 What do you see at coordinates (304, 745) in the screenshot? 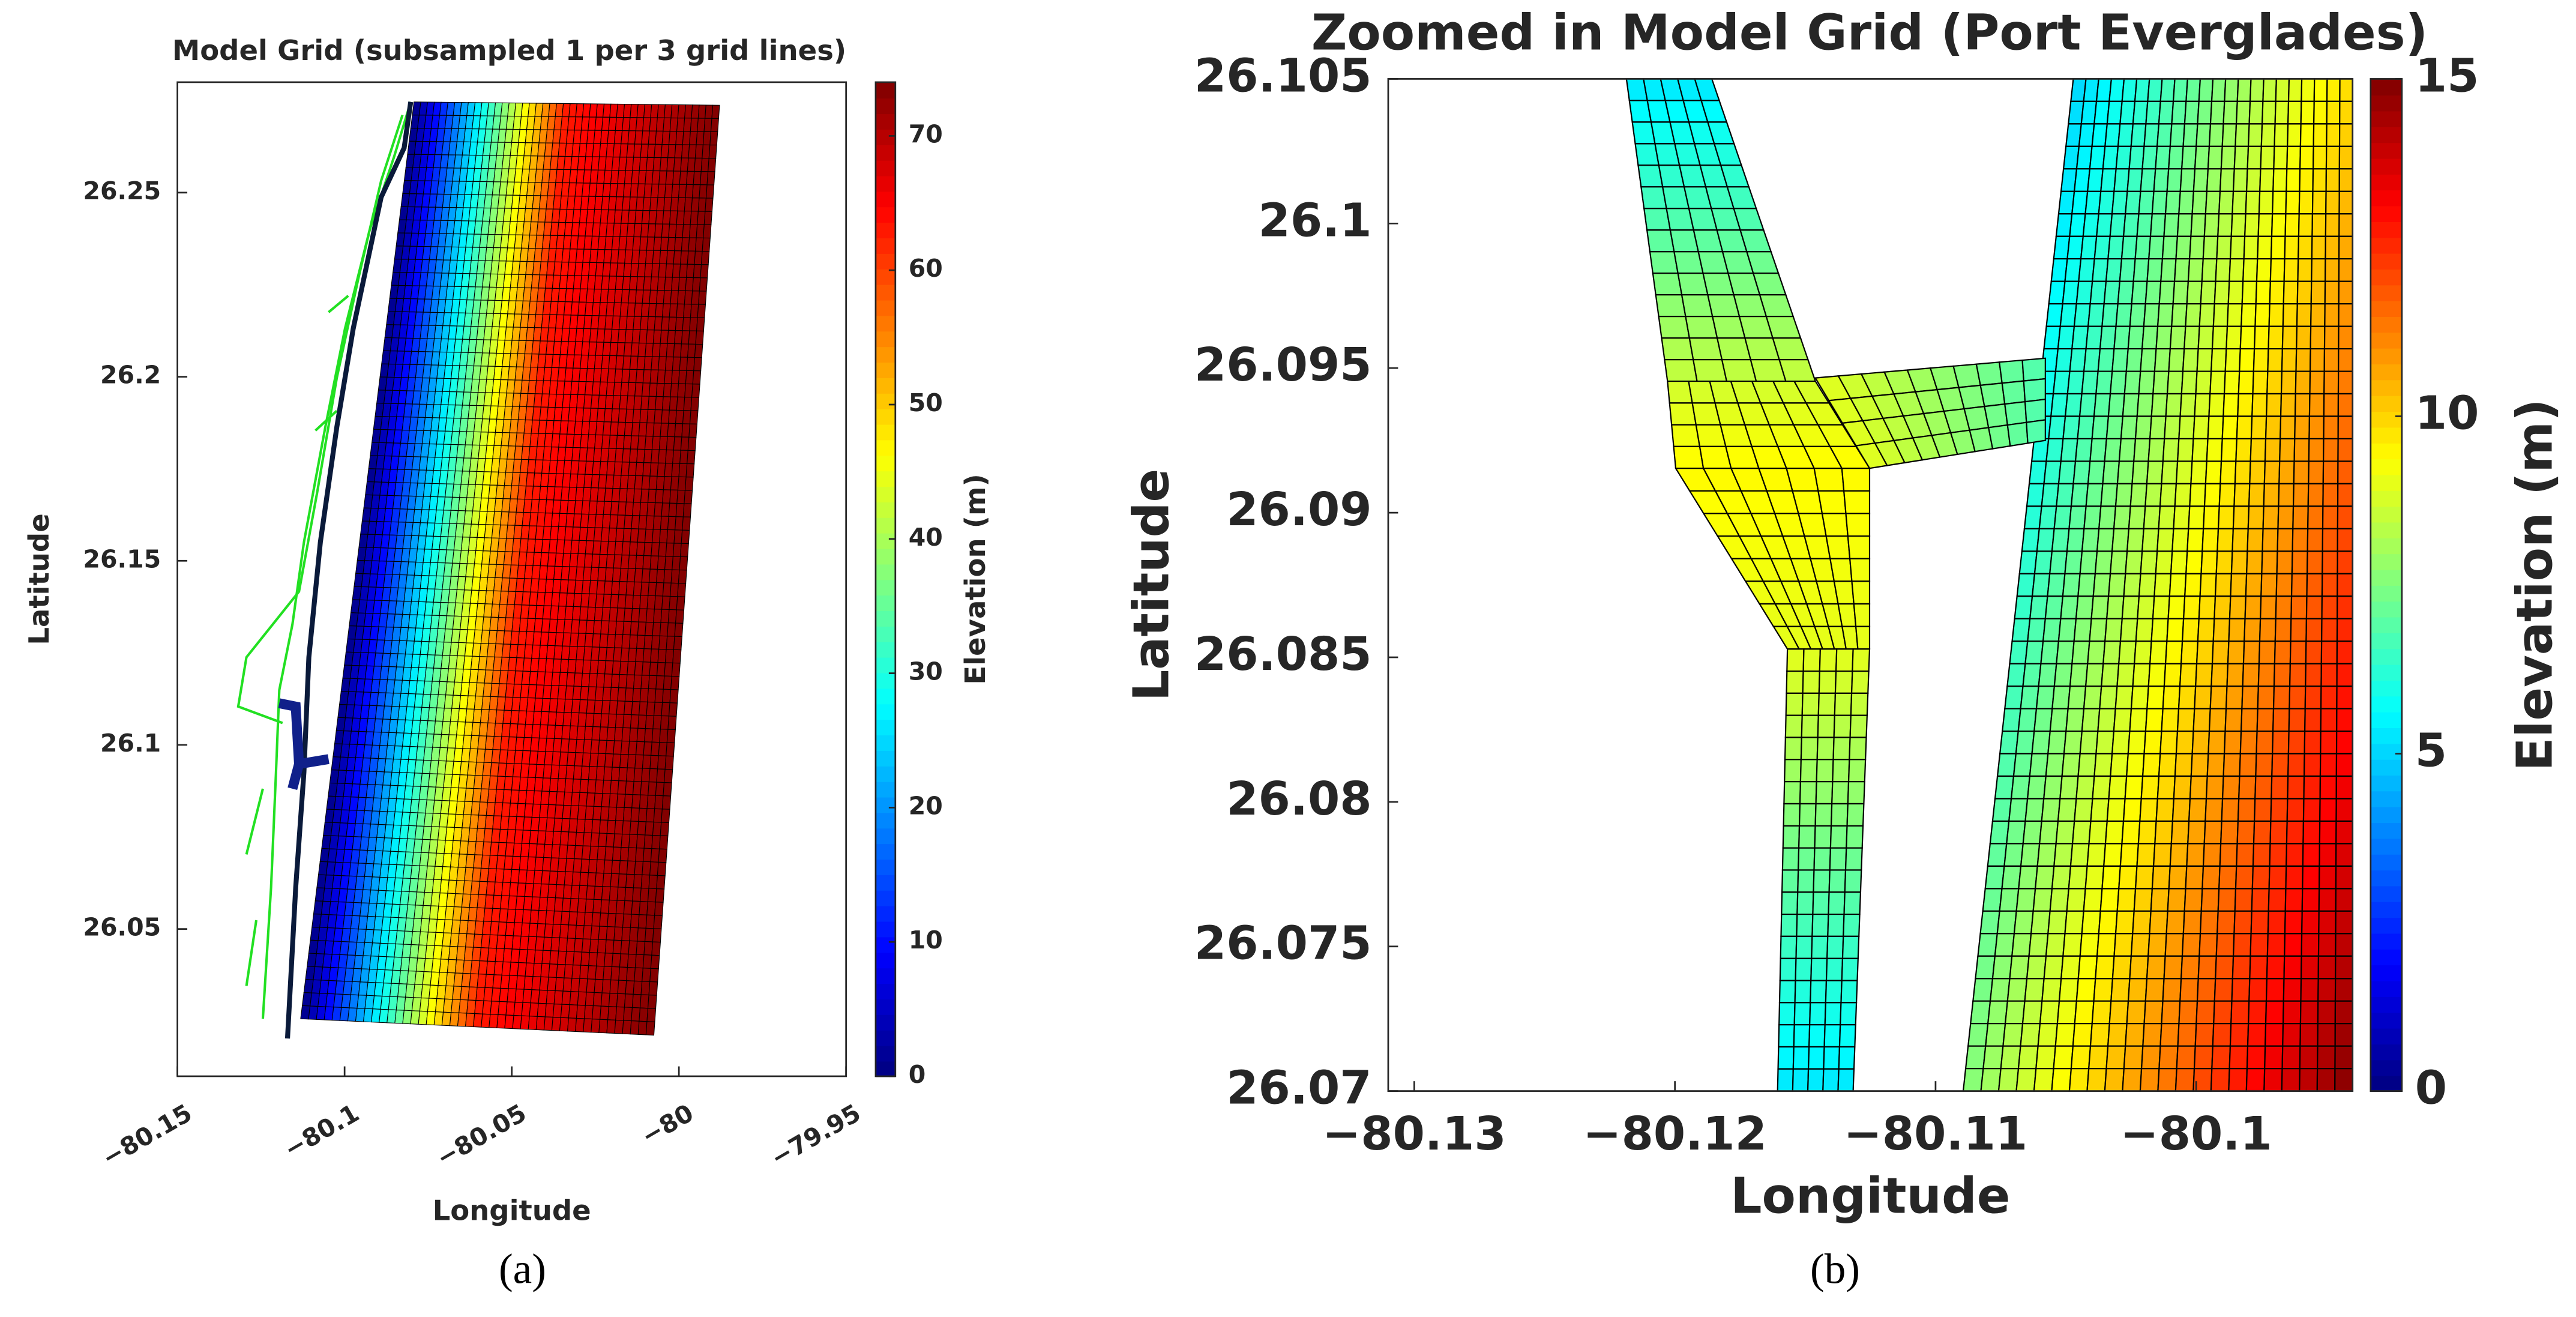
I see `inlet` at bounding box center [304, 745].